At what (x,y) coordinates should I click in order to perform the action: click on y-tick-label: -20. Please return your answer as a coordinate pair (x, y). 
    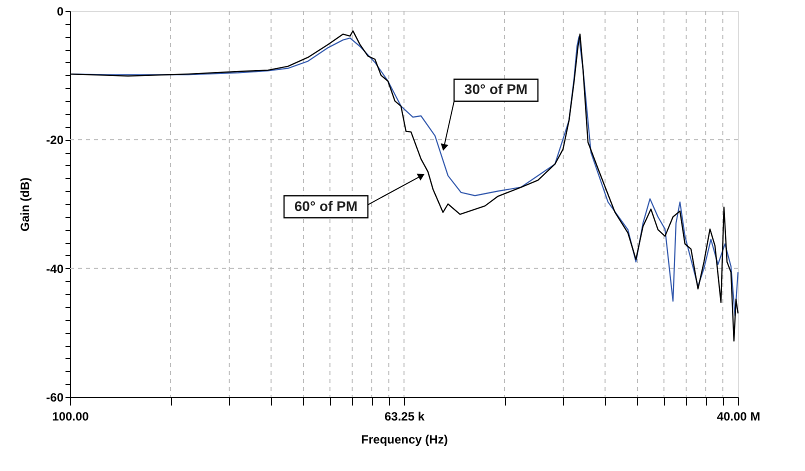
    Looking at the image, I should click on (55, 140).